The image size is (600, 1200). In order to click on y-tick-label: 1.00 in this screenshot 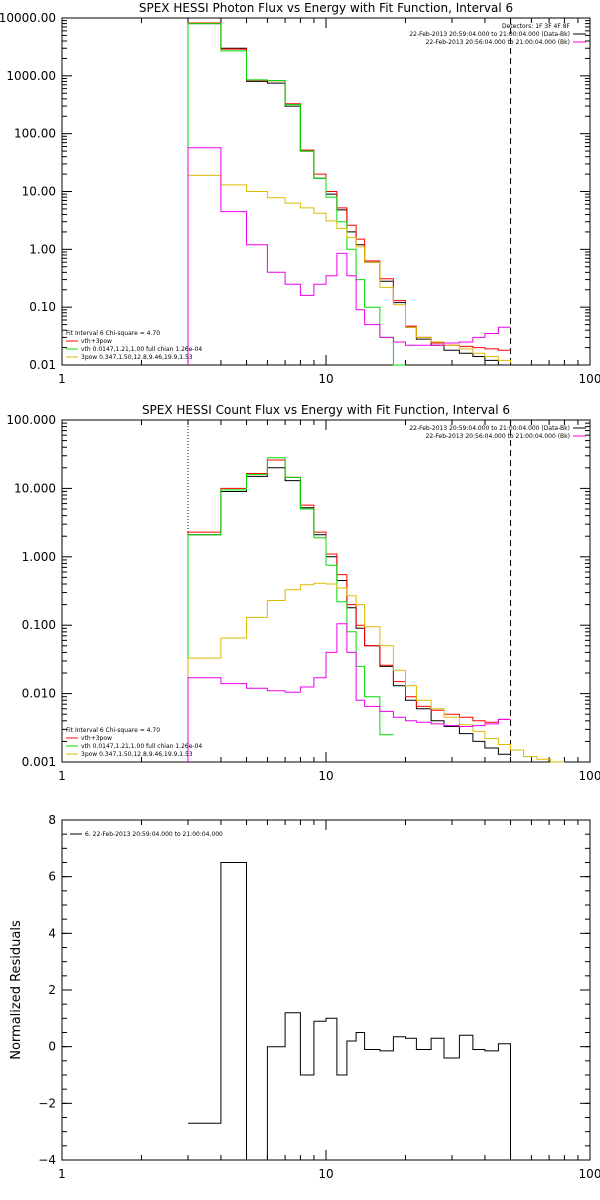, I will do `click(42, 249)`.